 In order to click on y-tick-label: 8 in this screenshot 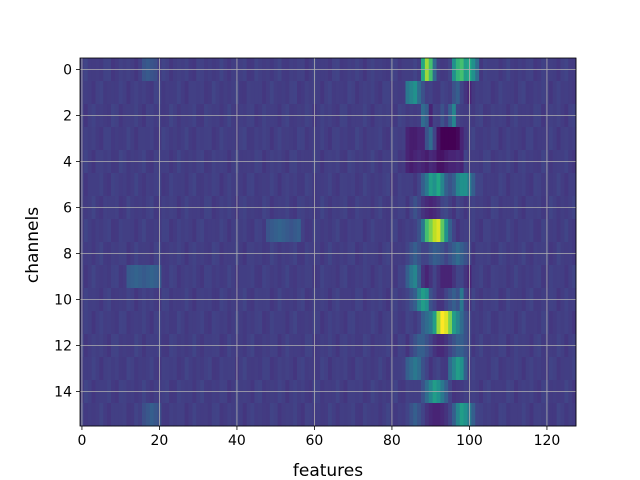, I will do `click(67, 255)`.